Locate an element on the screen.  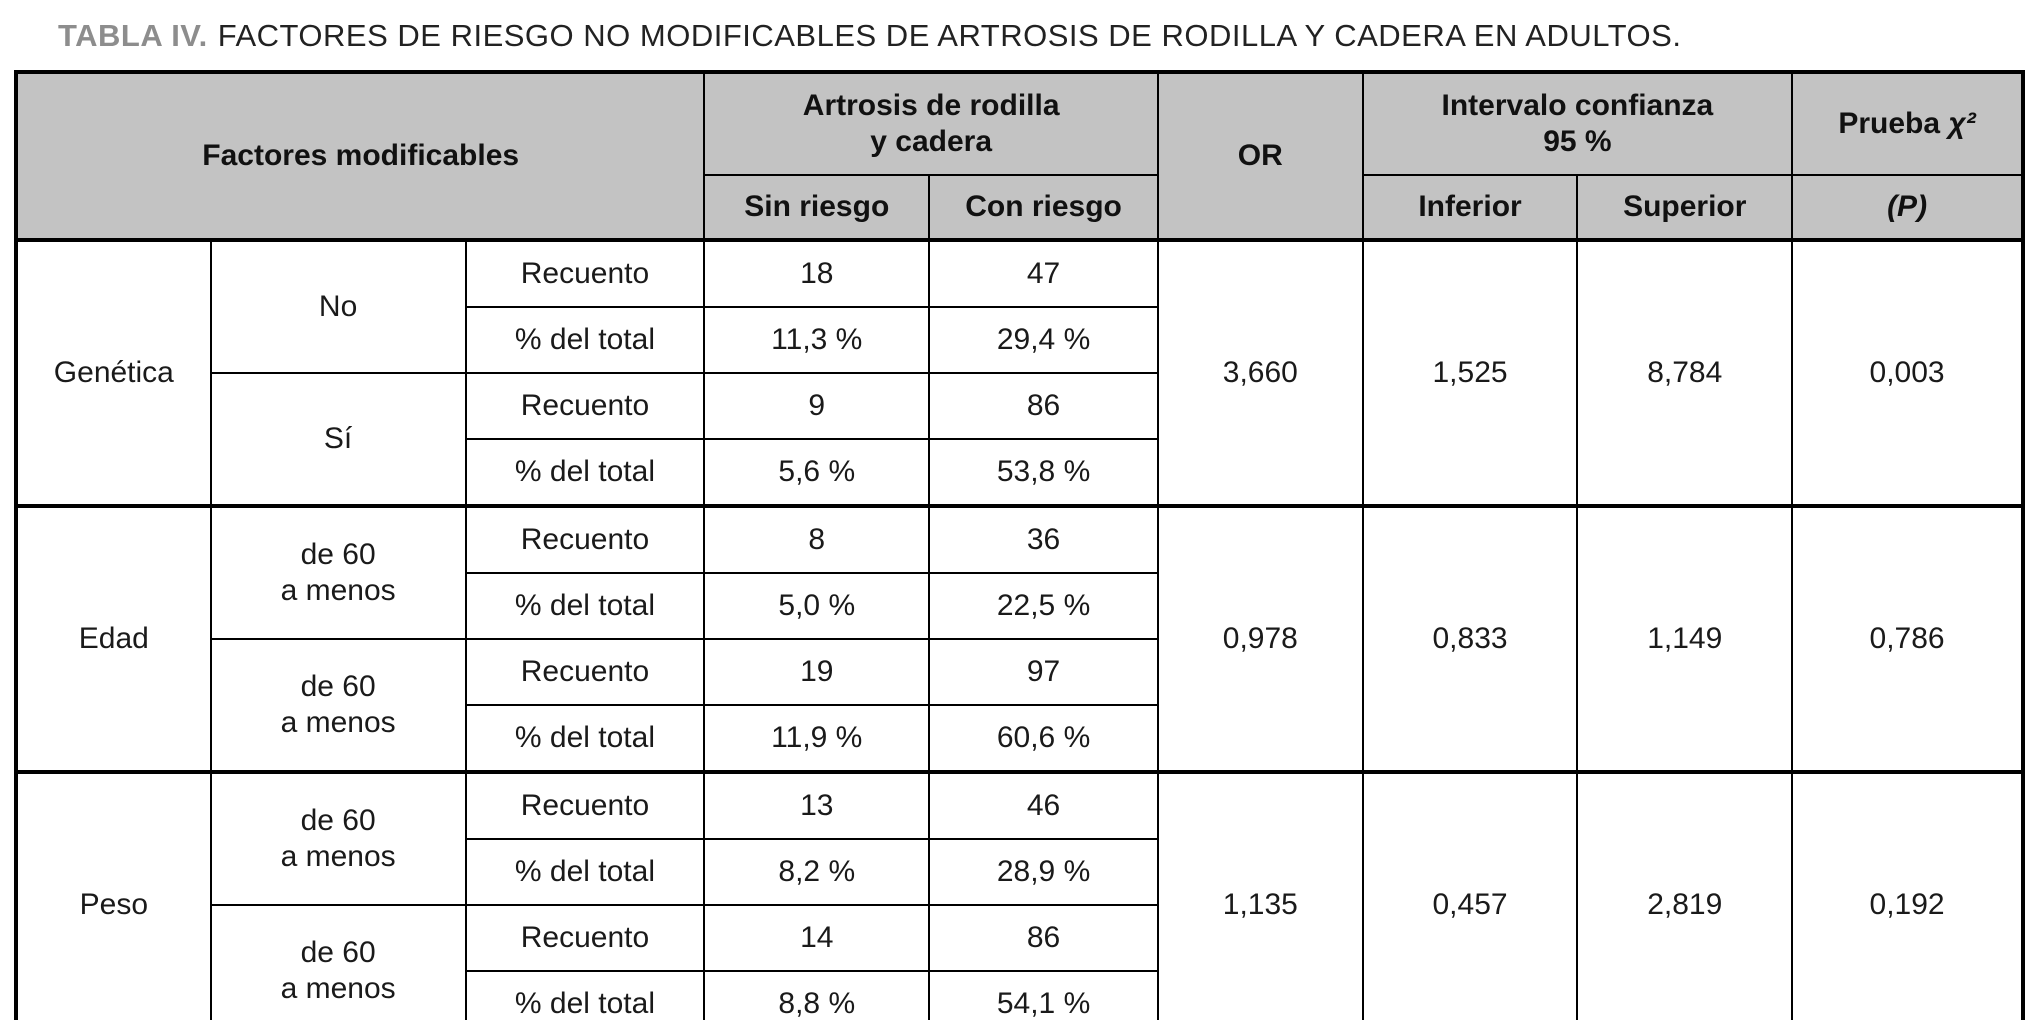
value-cell: 9 is located at coordinates (817, 406).